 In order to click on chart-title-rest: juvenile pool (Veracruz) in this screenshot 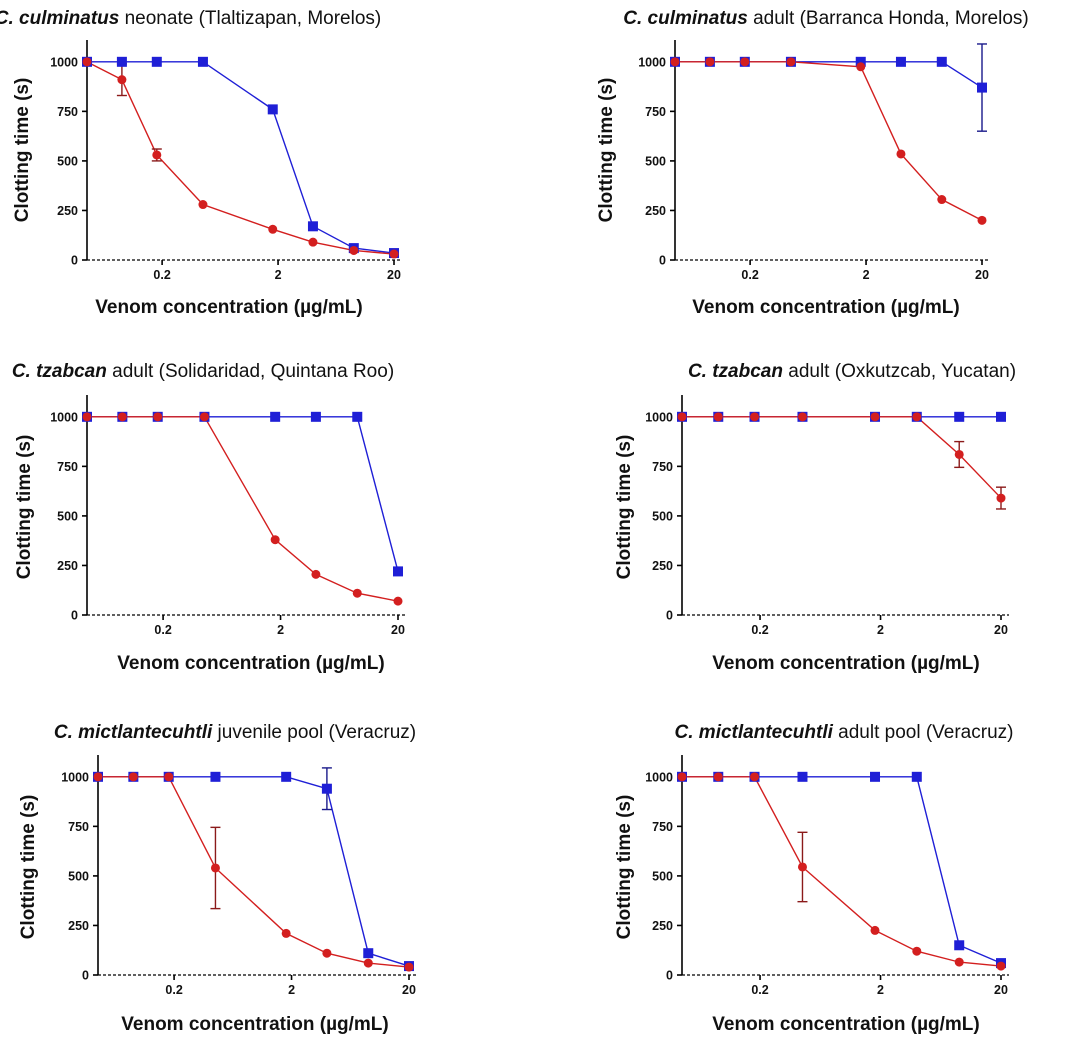, I will do `click(314, 732)`.